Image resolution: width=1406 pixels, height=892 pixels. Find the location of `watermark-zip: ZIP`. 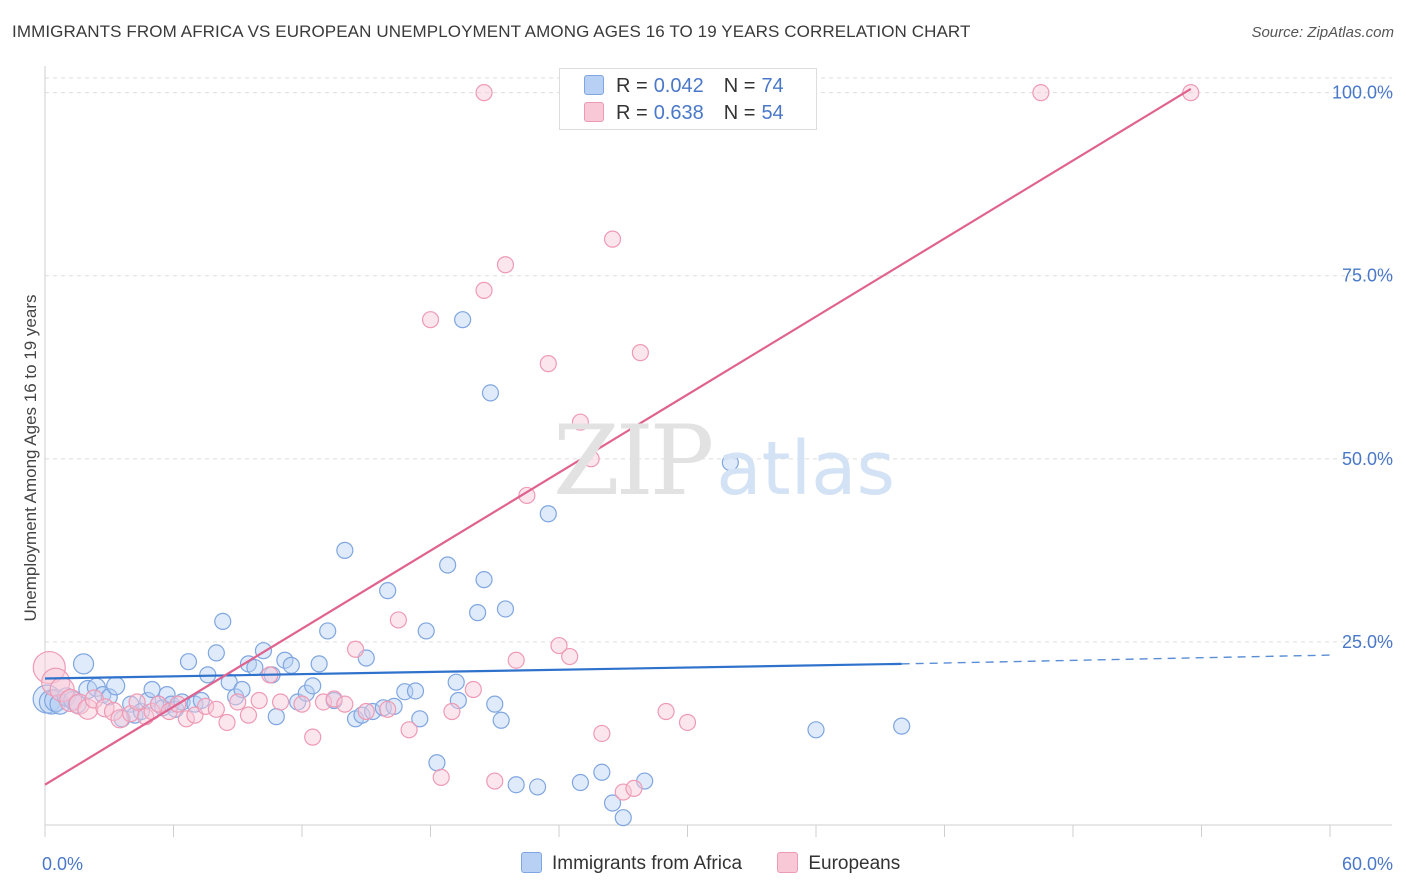

watermark-zip: ZIP is located at coordinates (633, 461).